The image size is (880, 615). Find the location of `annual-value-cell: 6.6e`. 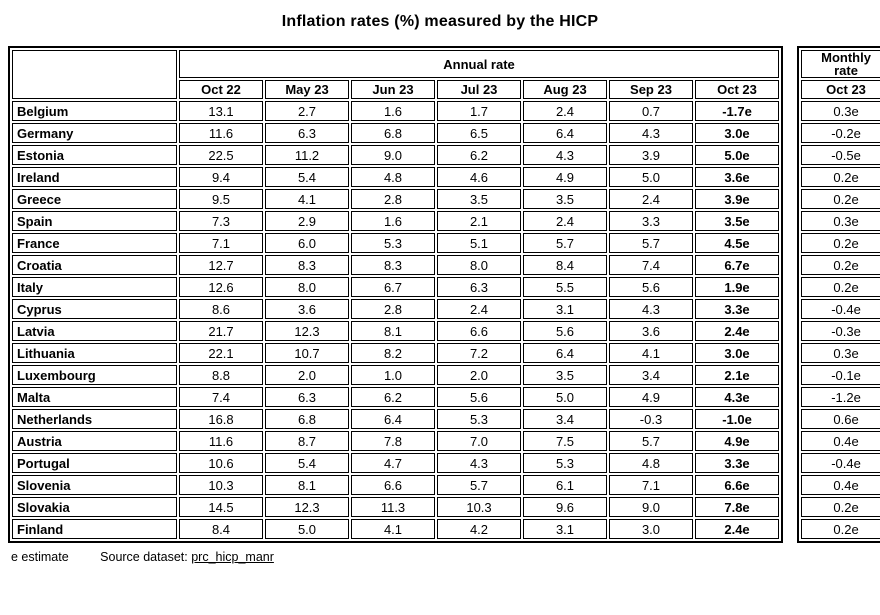

annual-value-cell: 6.6e is located at coordinates (737, 485).